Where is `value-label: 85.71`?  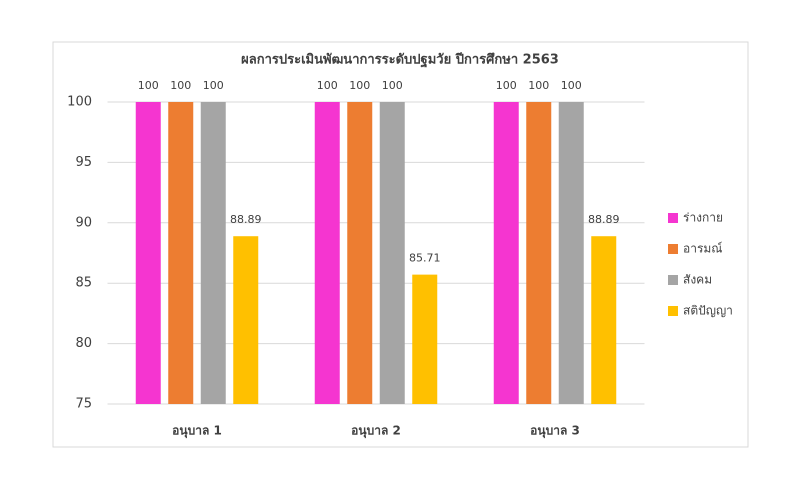 value-label: 85.71 is located at coordinates (425, 258).